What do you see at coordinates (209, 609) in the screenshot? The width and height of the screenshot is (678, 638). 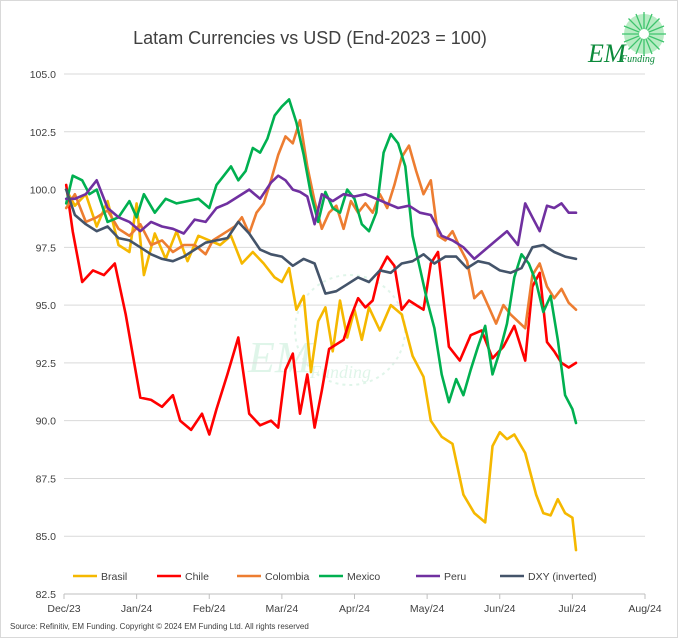 I see `x-tick-label: Feb/24` at bounding box center [209, 609].